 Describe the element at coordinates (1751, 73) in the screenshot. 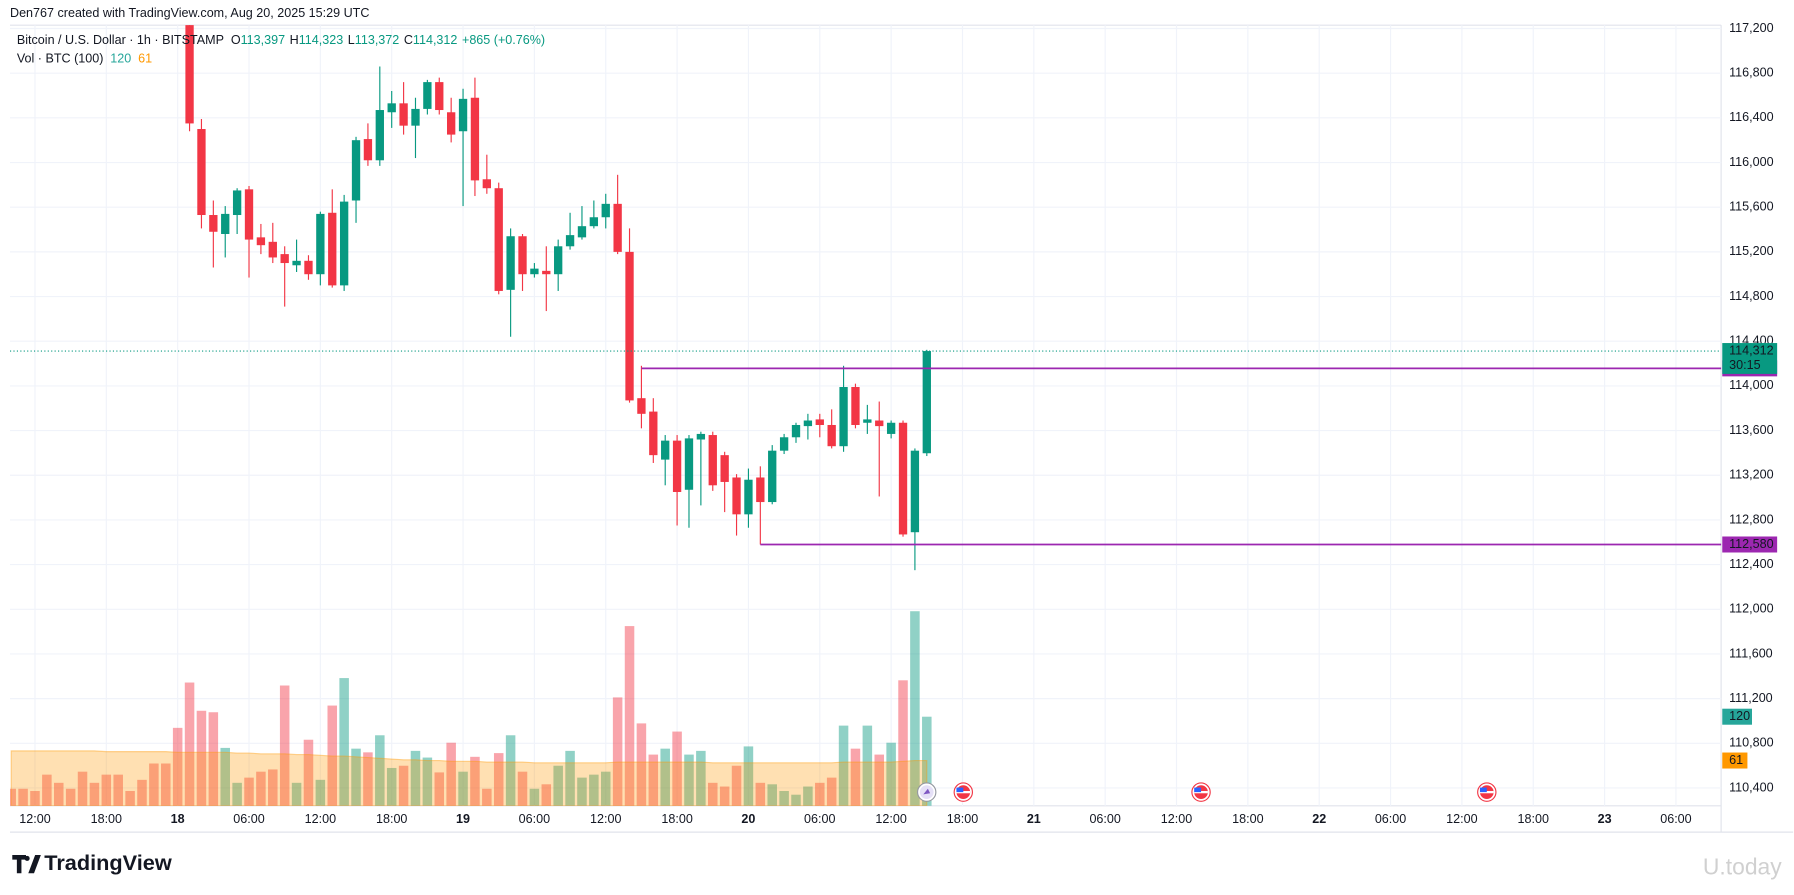

I see `y-tick-label: 116,800` at that location.